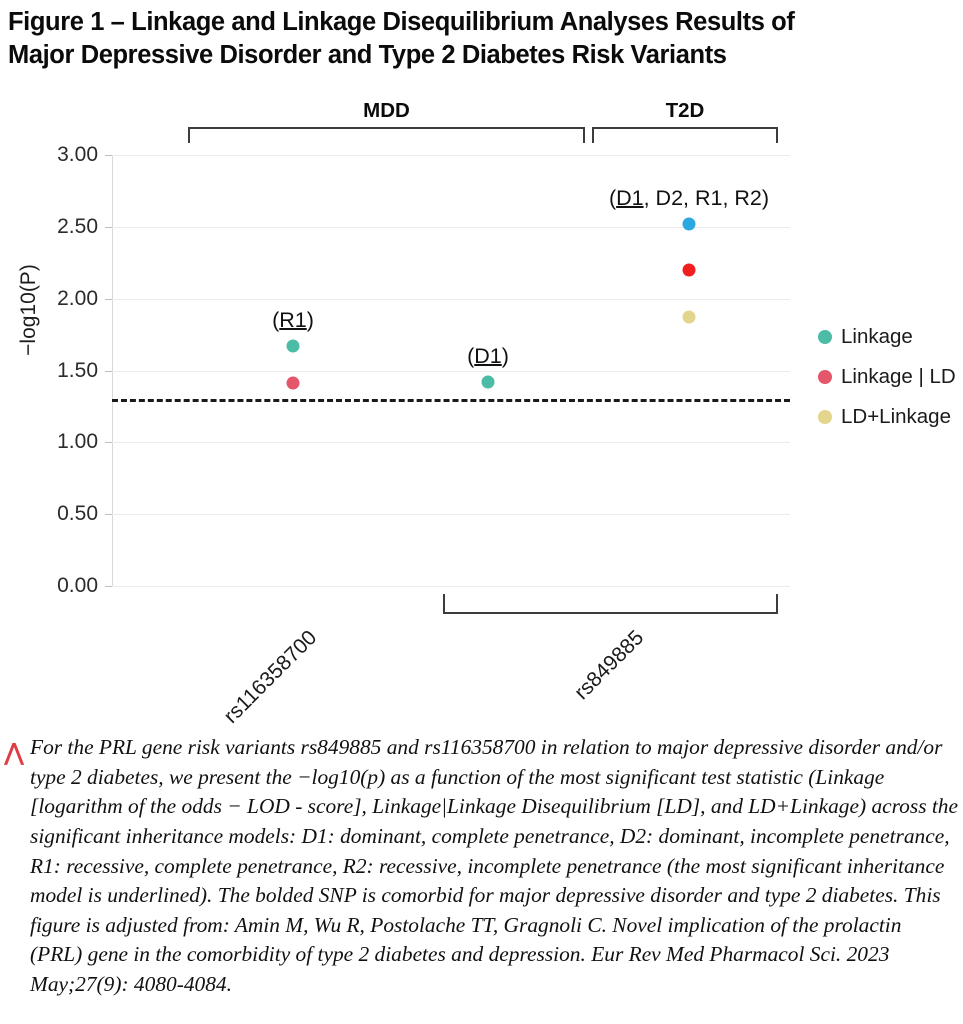 The image size is (963, 1024). I want to click on x-axis-tick-label: rs849885, so click(609, 665).